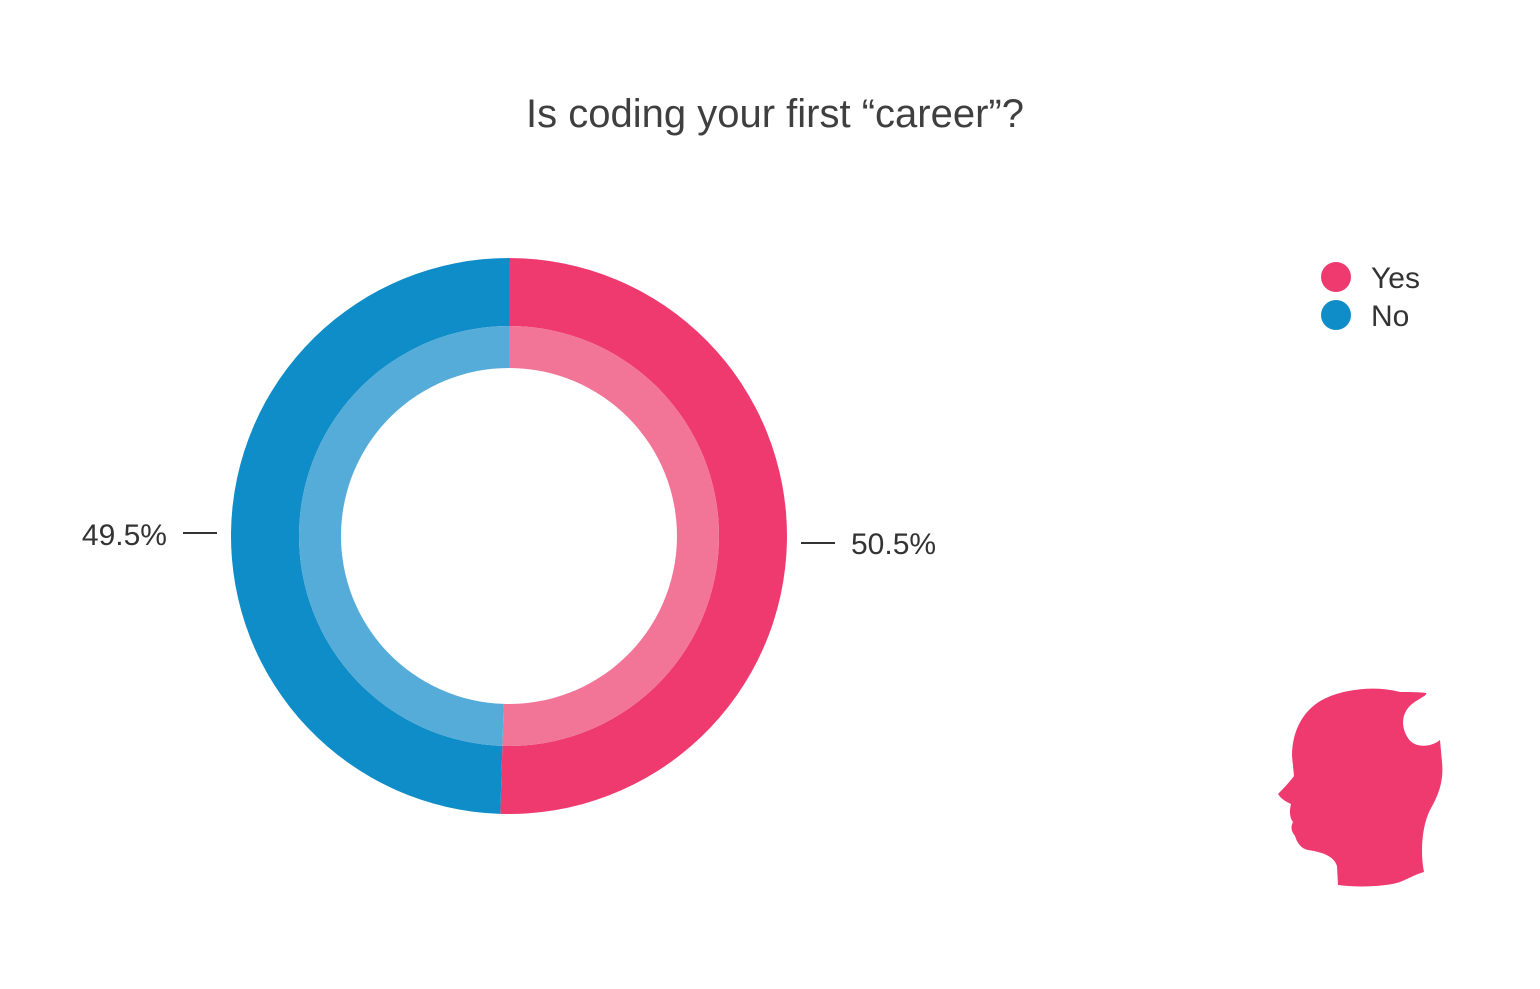 The image size is (1540, 989). I want to click on legend-label-no: No, so click(1390, 316).